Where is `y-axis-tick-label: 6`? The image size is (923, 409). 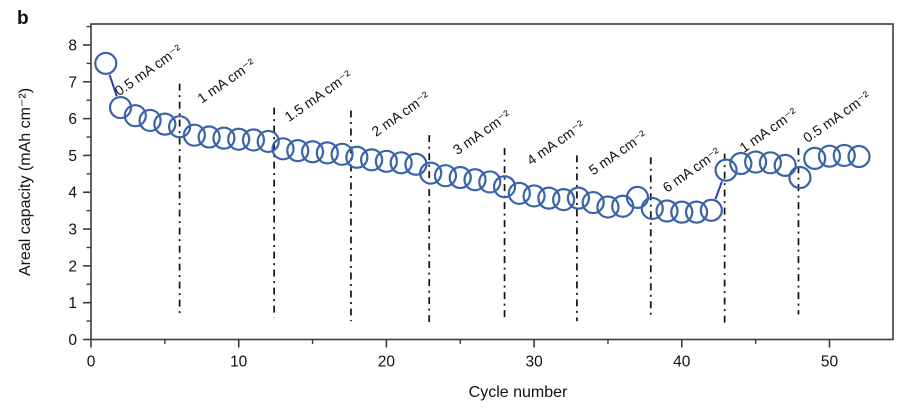 y-axis-tick-label: 6 is located at coordinates (72, 119).